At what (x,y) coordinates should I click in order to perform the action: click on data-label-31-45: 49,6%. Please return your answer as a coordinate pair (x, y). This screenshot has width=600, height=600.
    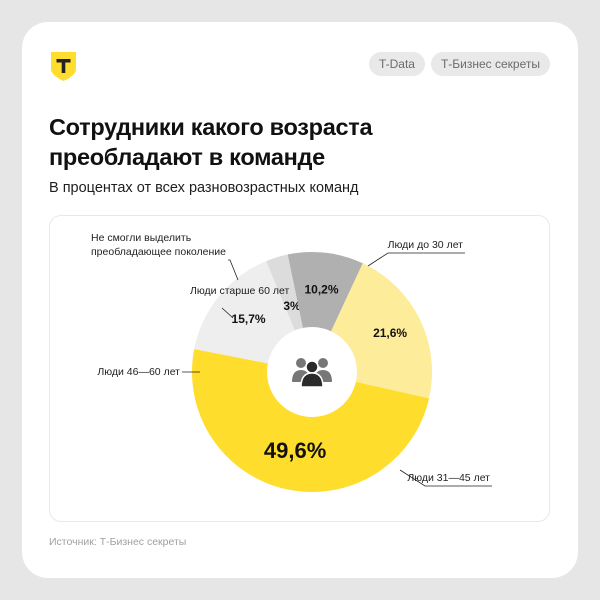
    Looking at the image, I should click on (295, 450).